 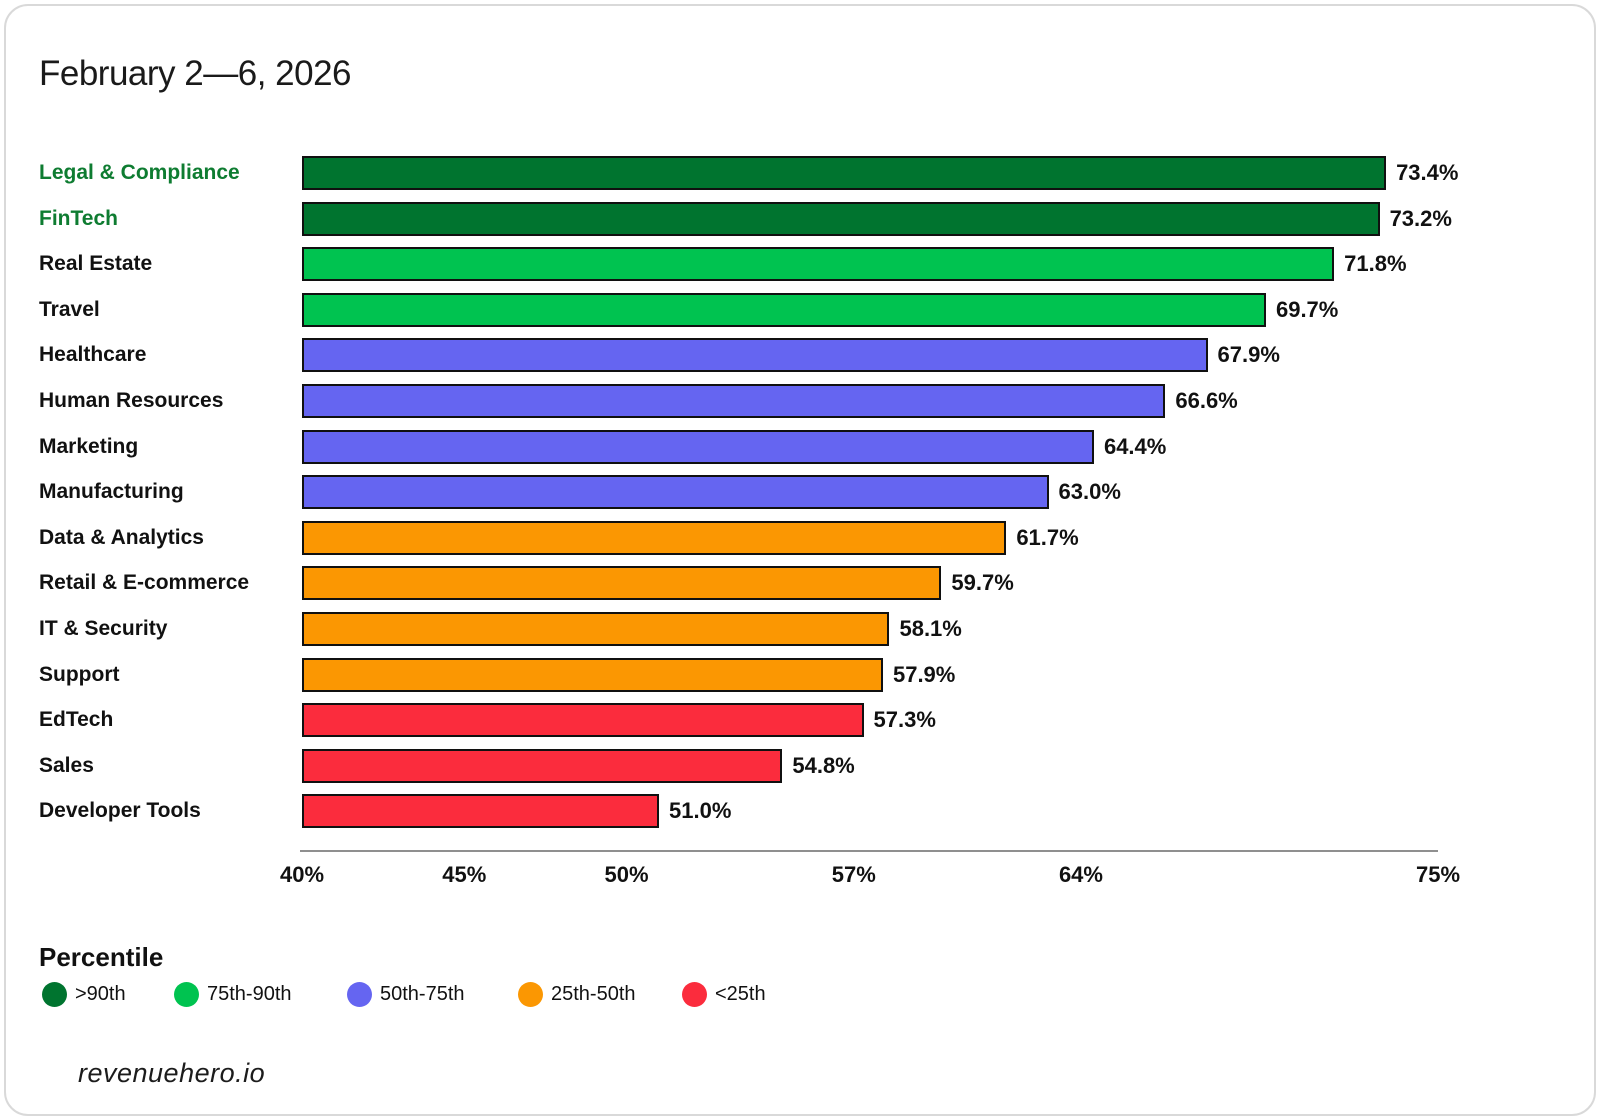 What do you see at coordinates (96, 264) in the screenshot?
I see `category-label: Real Estate` at bounding box center [96, 264].